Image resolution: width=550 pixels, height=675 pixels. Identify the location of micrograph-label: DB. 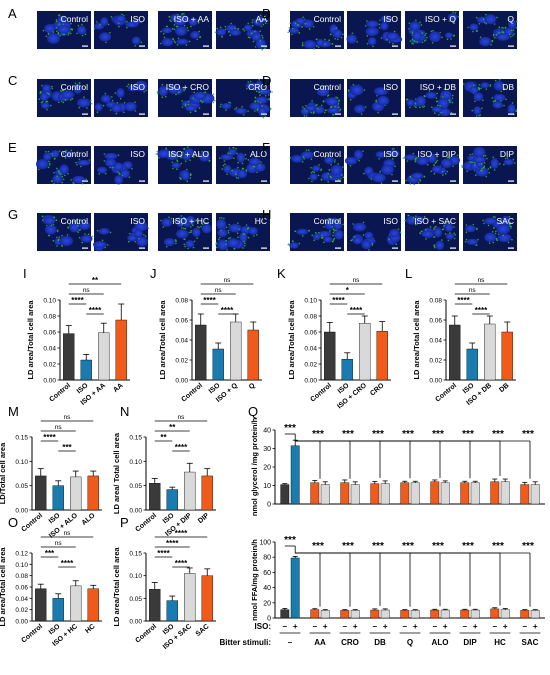
(508, 87).